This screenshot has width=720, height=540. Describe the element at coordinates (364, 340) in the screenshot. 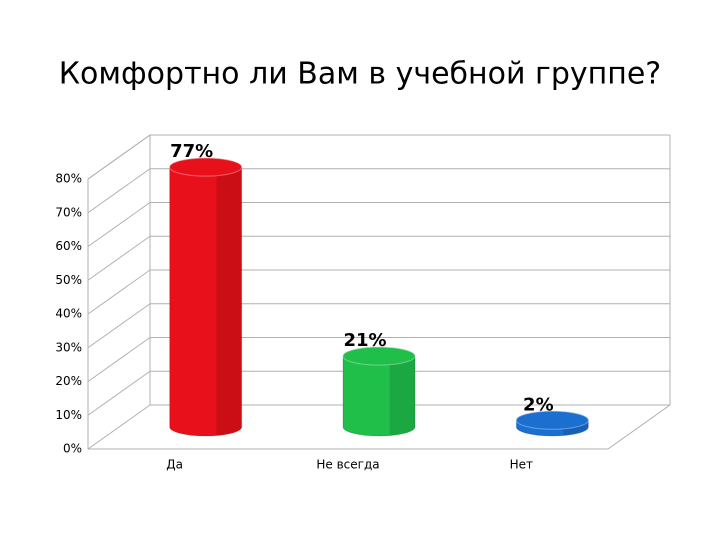

I see `value-label: 21%` at that location.